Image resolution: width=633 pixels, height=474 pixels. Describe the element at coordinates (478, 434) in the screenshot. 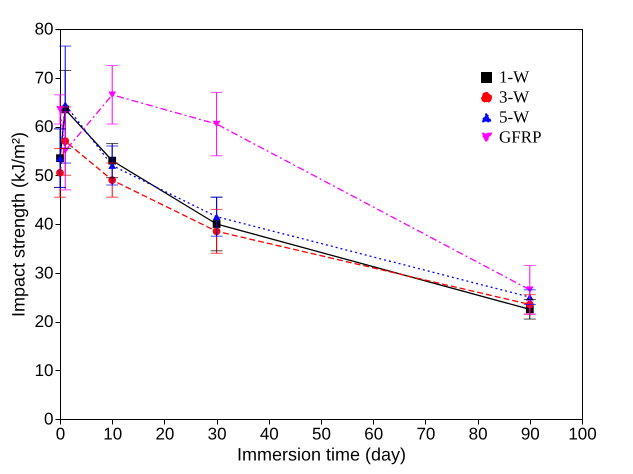

I see `x-tick-label: 80` at that location.